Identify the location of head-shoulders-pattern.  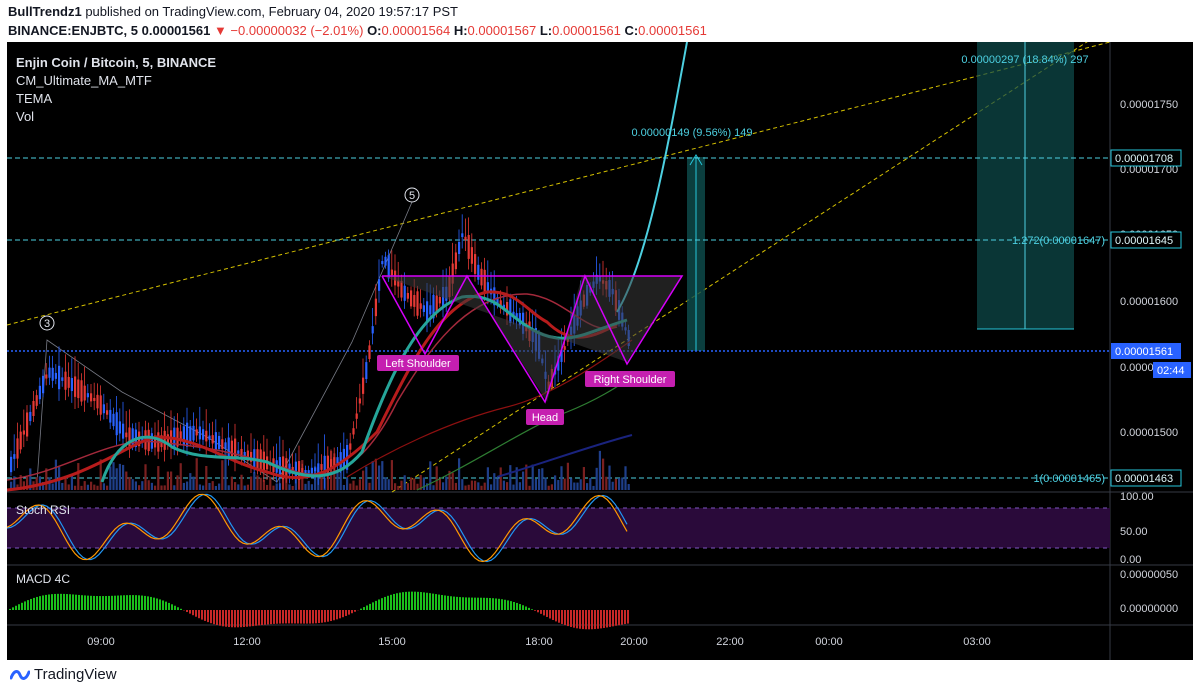
(532, 338).